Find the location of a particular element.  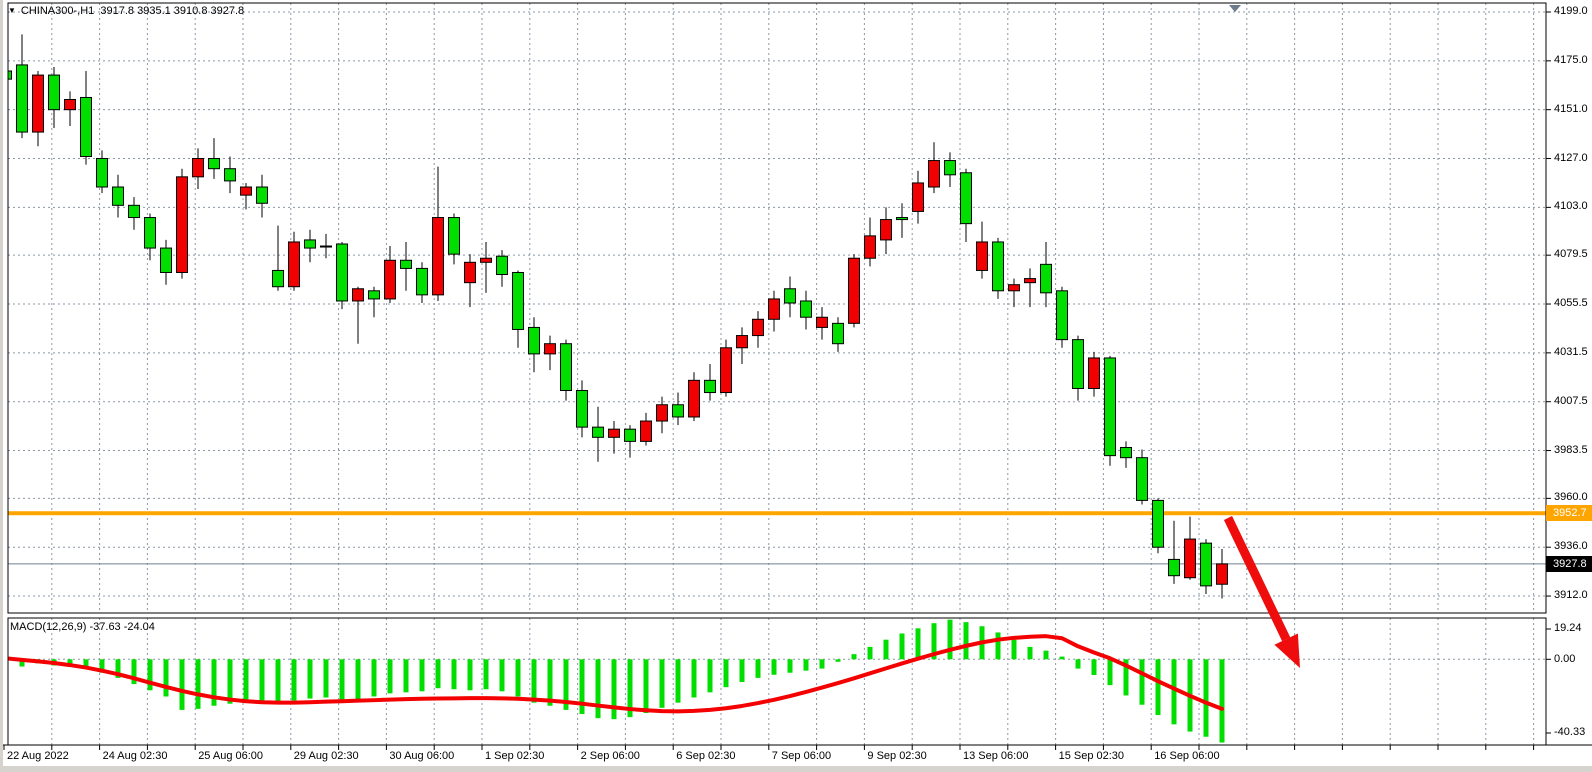

price-axis-label: 4199.0 is located at coordinates (1571, 11).